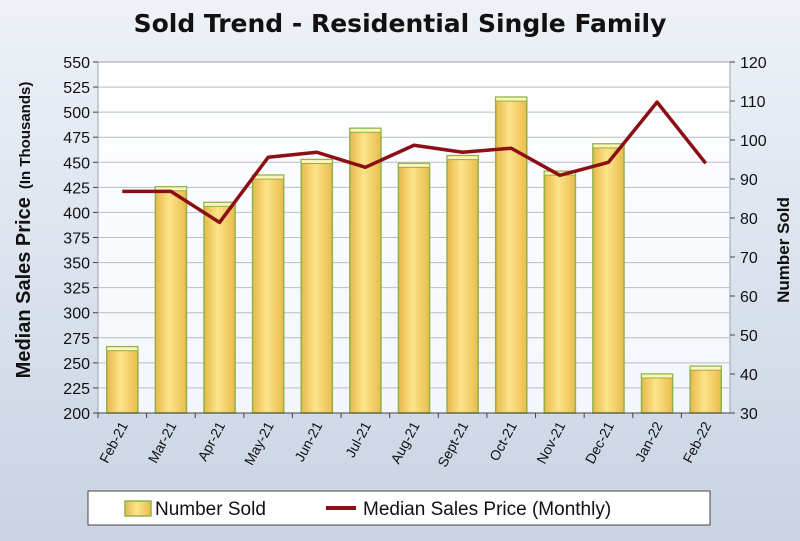 This screenshot has height=541, width=800. Describe the element at coordinates (749, 258) in the screenshot. I see `y-right-tick-label: 70` at that location.